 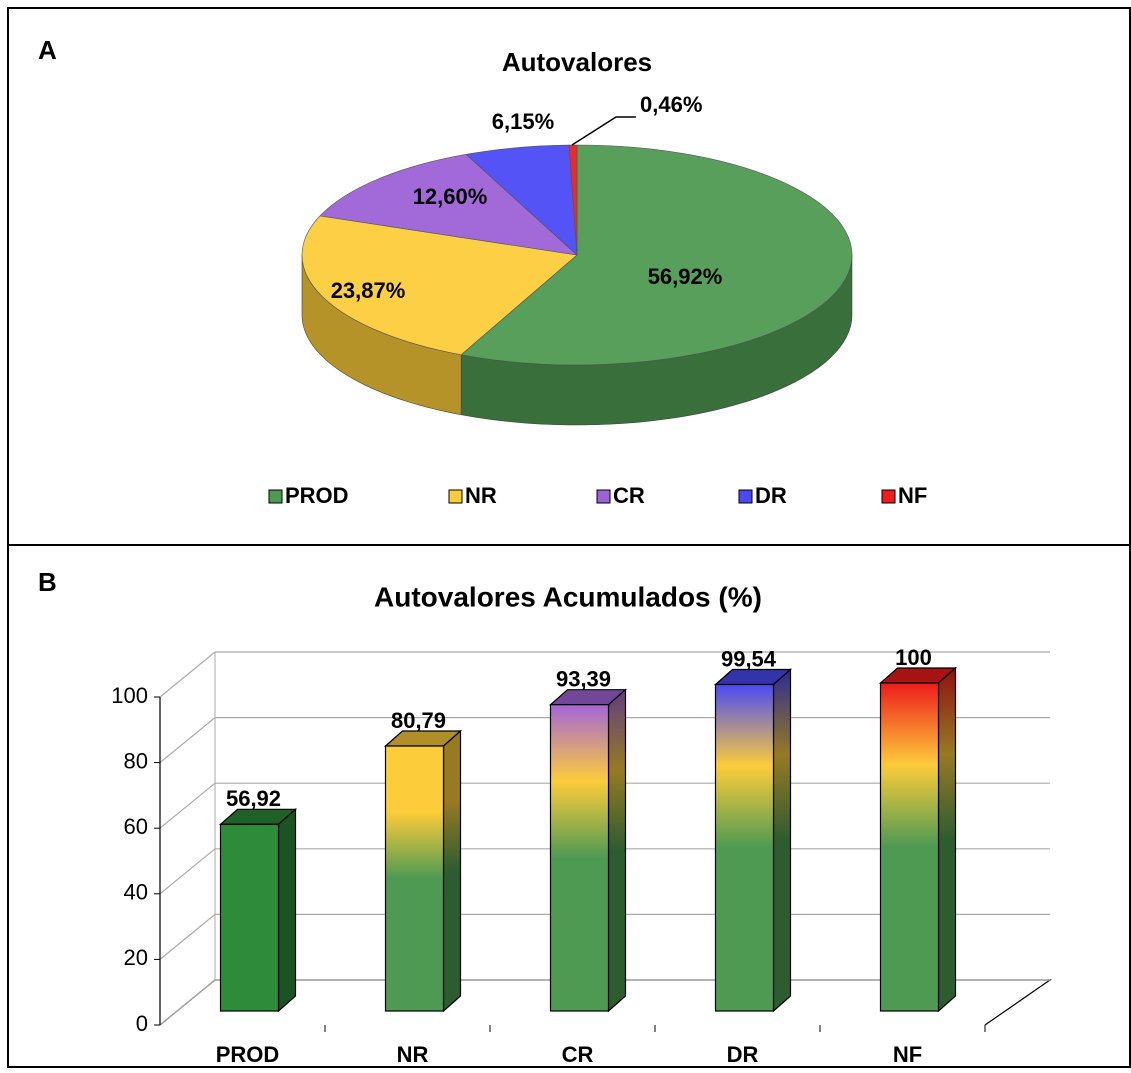 What do you see at coordinates (248, 1054) in the screenshot?
I see `x-tick-label: PROD` at bounding box center [248, 1054].